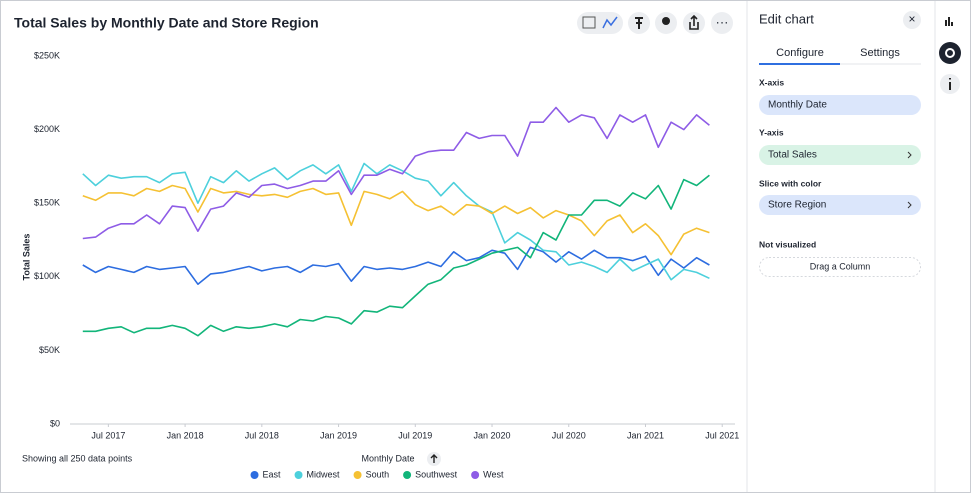 The image size is (971, 493). I want to click on x-tick-label: Jul 2020, so click(569, 435).